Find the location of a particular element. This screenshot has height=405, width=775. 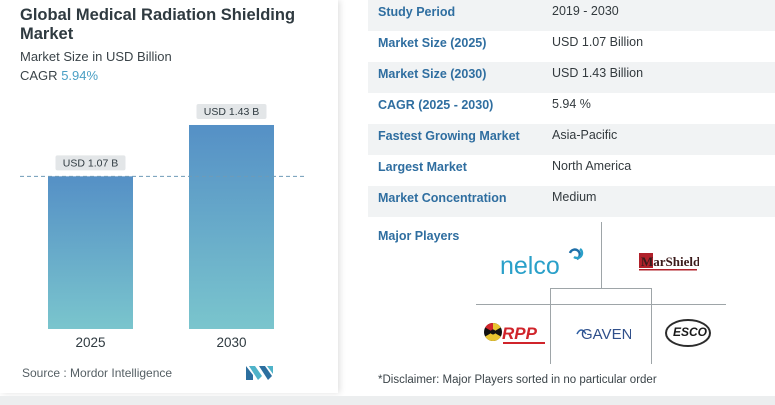

chart-subtitle: Market Size in USD Billion is located at coordinates (96, 56).